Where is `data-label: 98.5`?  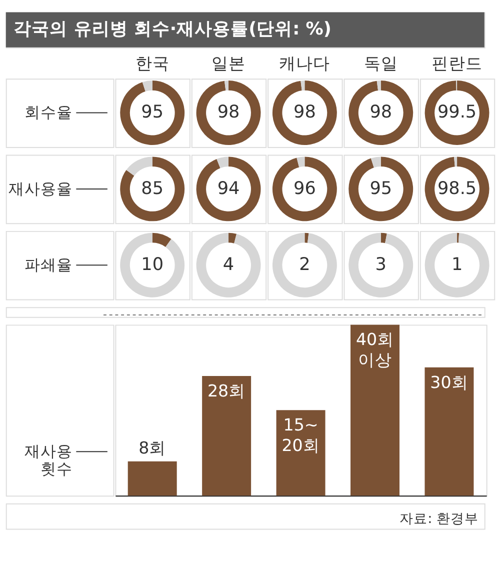
data-label: 98.5 is located at coordinates (457, 188).